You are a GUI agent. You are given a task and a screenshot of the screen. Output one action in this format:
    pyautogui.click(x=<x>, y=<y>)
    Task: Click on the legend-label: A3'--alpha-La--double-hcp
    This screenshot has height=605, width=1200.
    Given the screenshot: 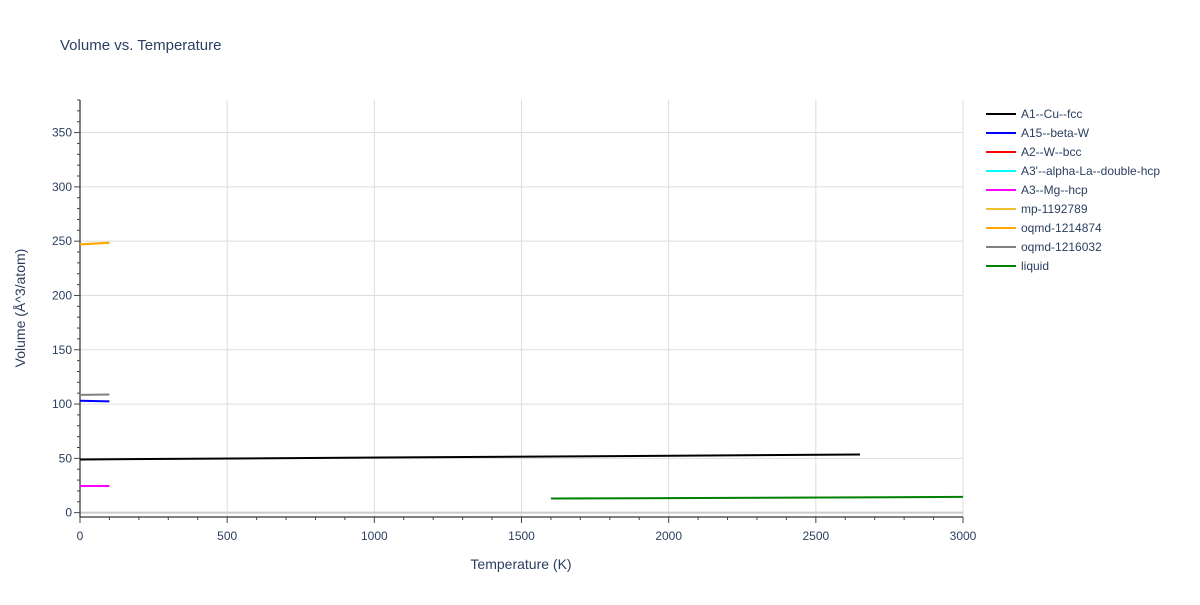 What is the action you would take?
    pyautogui.click(x=1090, y=171)
    